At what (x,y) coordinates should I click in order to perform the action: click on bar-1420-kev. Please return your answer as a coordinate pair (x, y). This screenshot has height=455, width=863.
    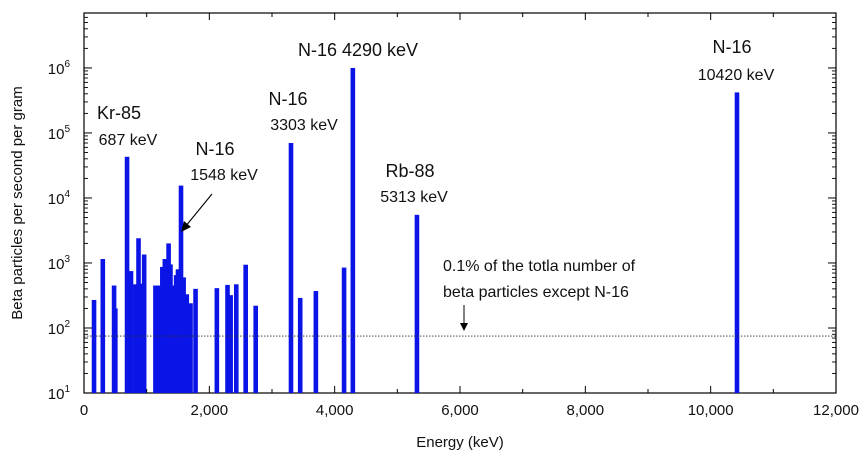
    Looking at the image, I should click on (173, 339).